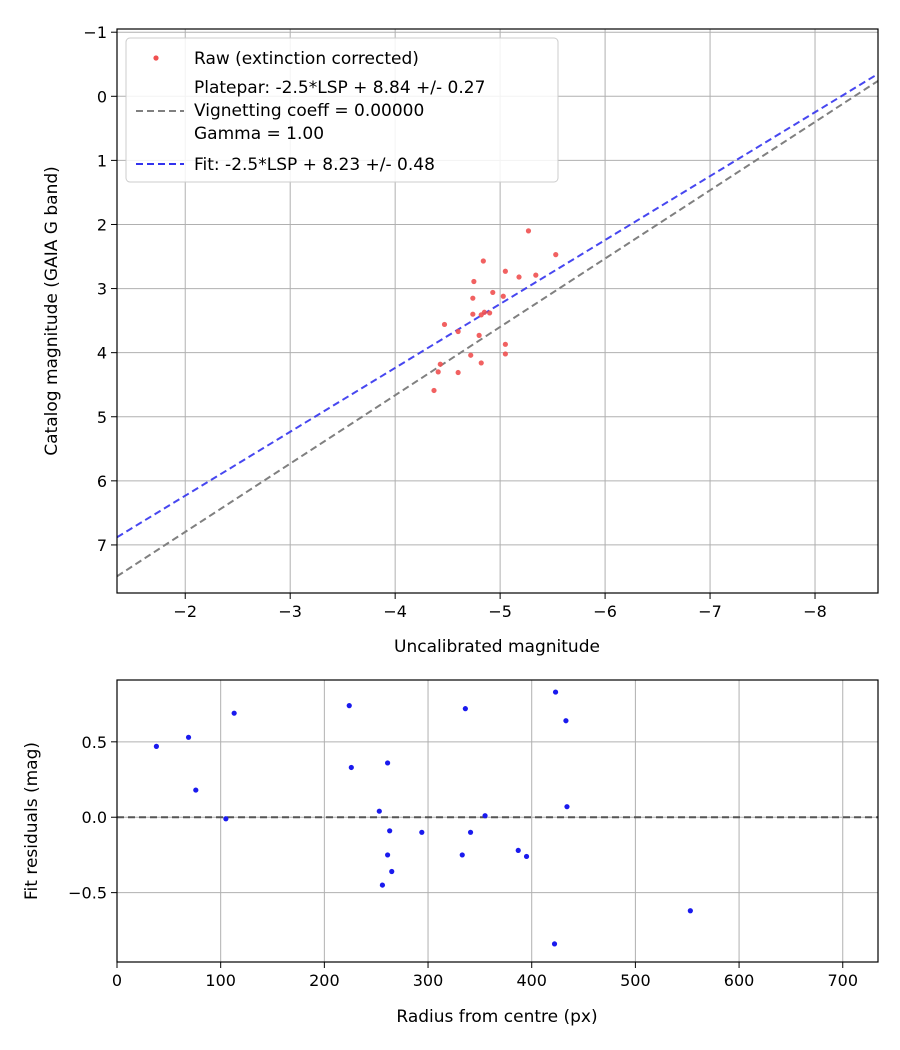 The width and height of the screenshot is (900, 1050). What do you see at coordinates (156, 58) in the screenshot?
I see `legend-raw-marker` at bounding box center [156, 58].